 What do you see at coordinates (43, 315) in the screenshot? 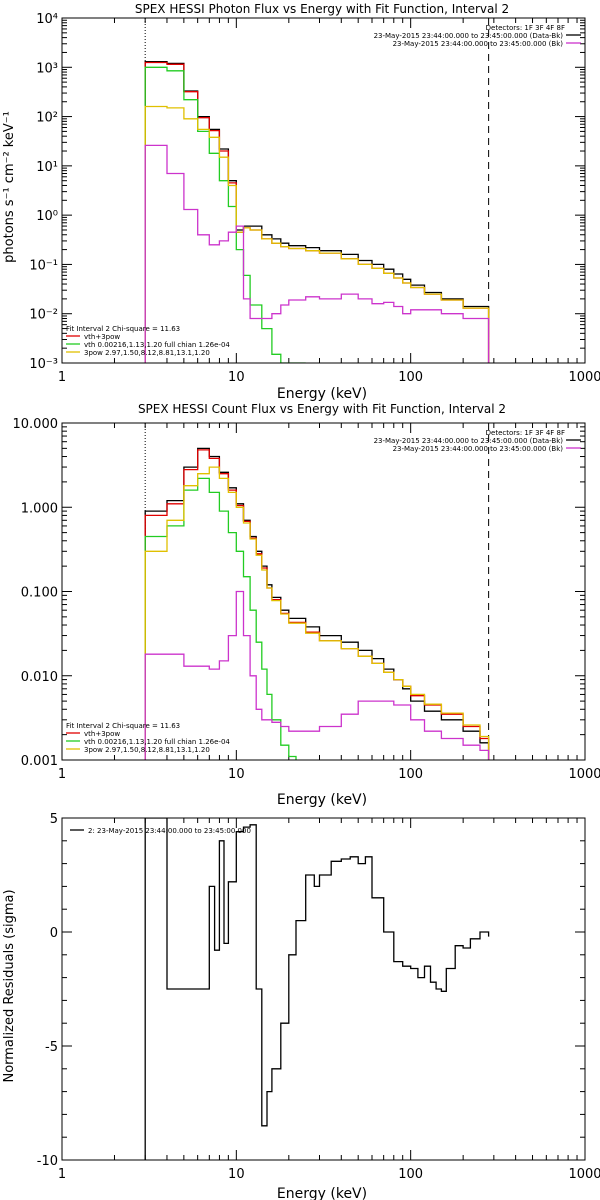
I see `y-tick-label: 10⁻²` at bounding box center [43, 315].